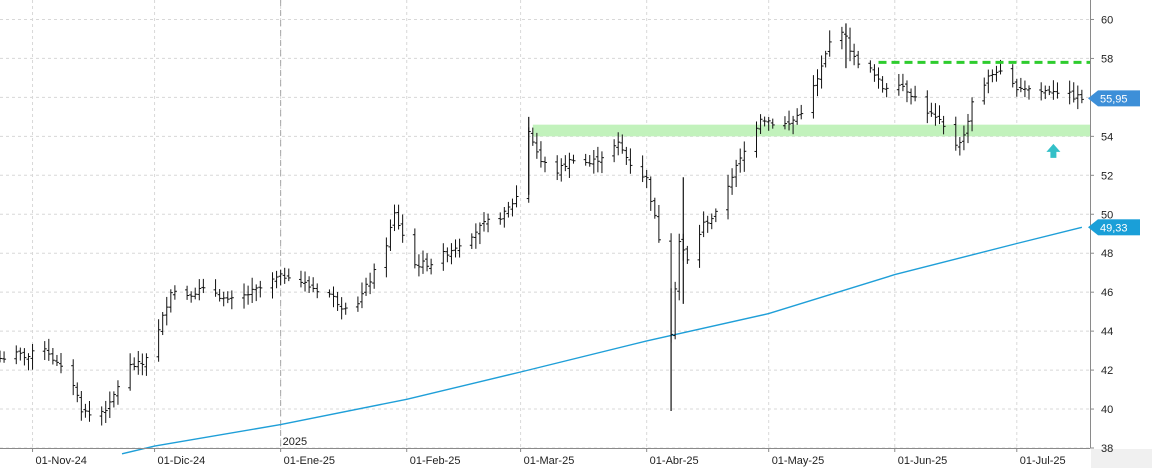 The image size is (1152, 468). I want to click on x-tick-label: 01-Mar-25, so click(549, 461).